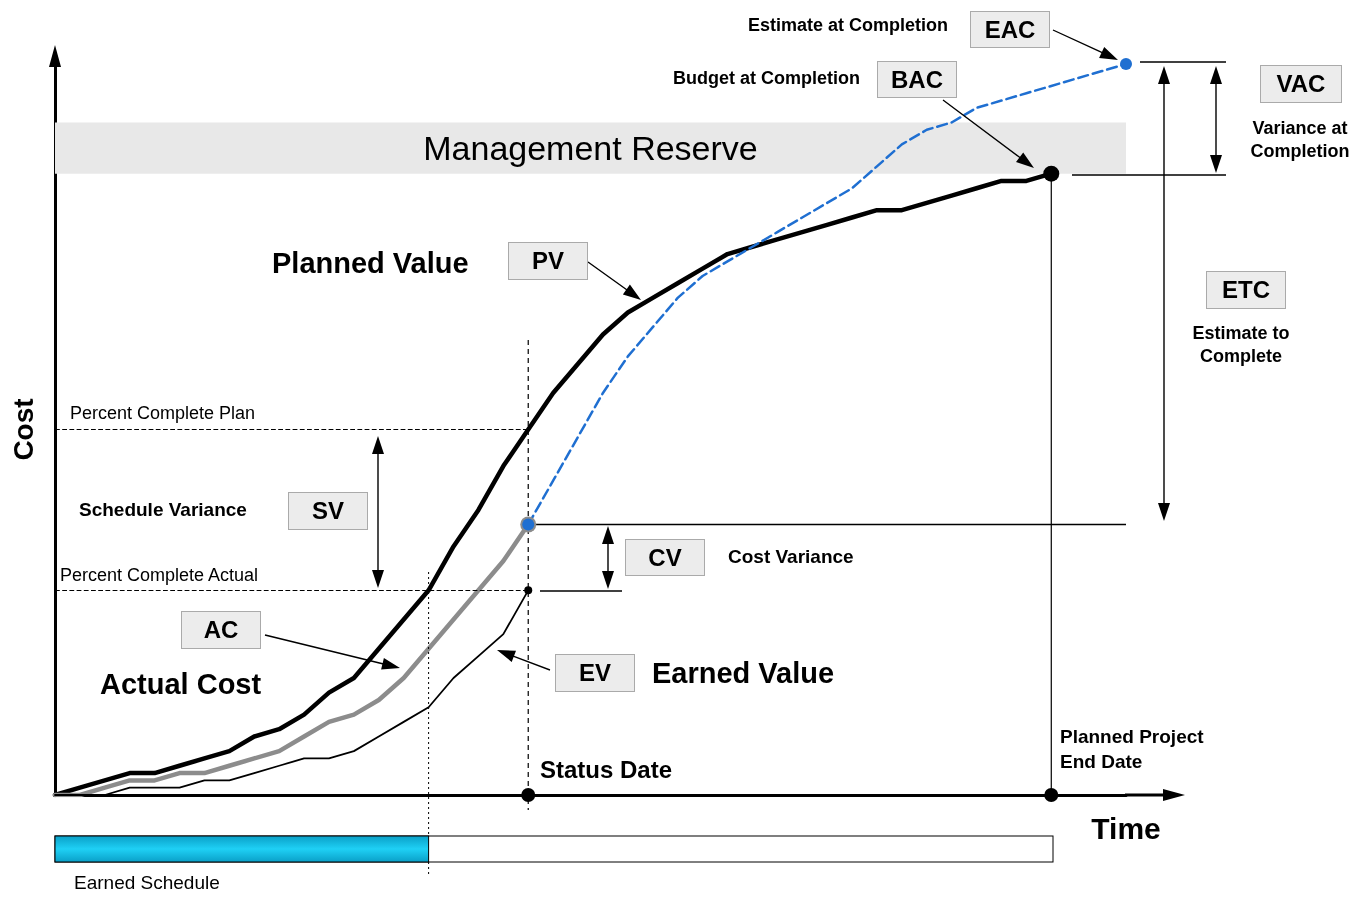 The height and width of the screenshot is (897, 1368). I want to click on ref-line-label: Percent Complete Actual, so click(159, 575).